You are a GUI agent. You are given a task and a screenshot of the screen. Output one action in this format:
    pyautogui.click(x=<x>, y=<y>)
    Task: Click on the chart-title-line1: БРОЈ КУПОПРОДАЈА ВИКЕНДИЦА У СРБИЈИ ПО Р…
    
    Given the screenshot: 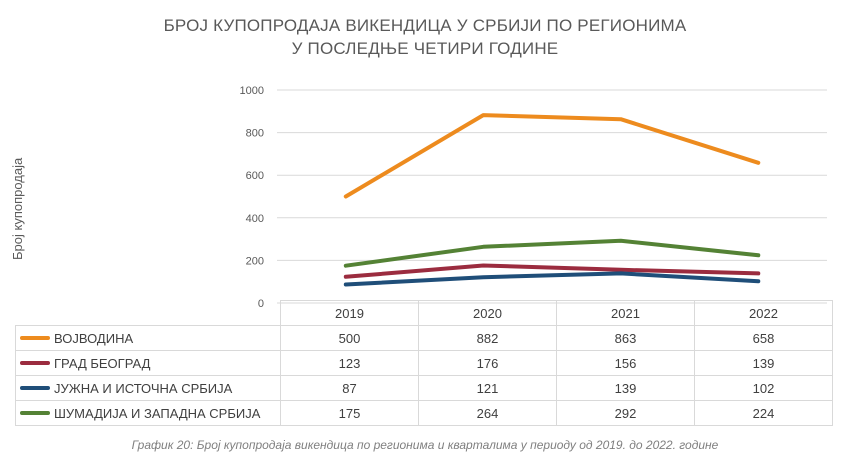 What is the action you would take?
    pyautogui.click(x=425, y=25)
    